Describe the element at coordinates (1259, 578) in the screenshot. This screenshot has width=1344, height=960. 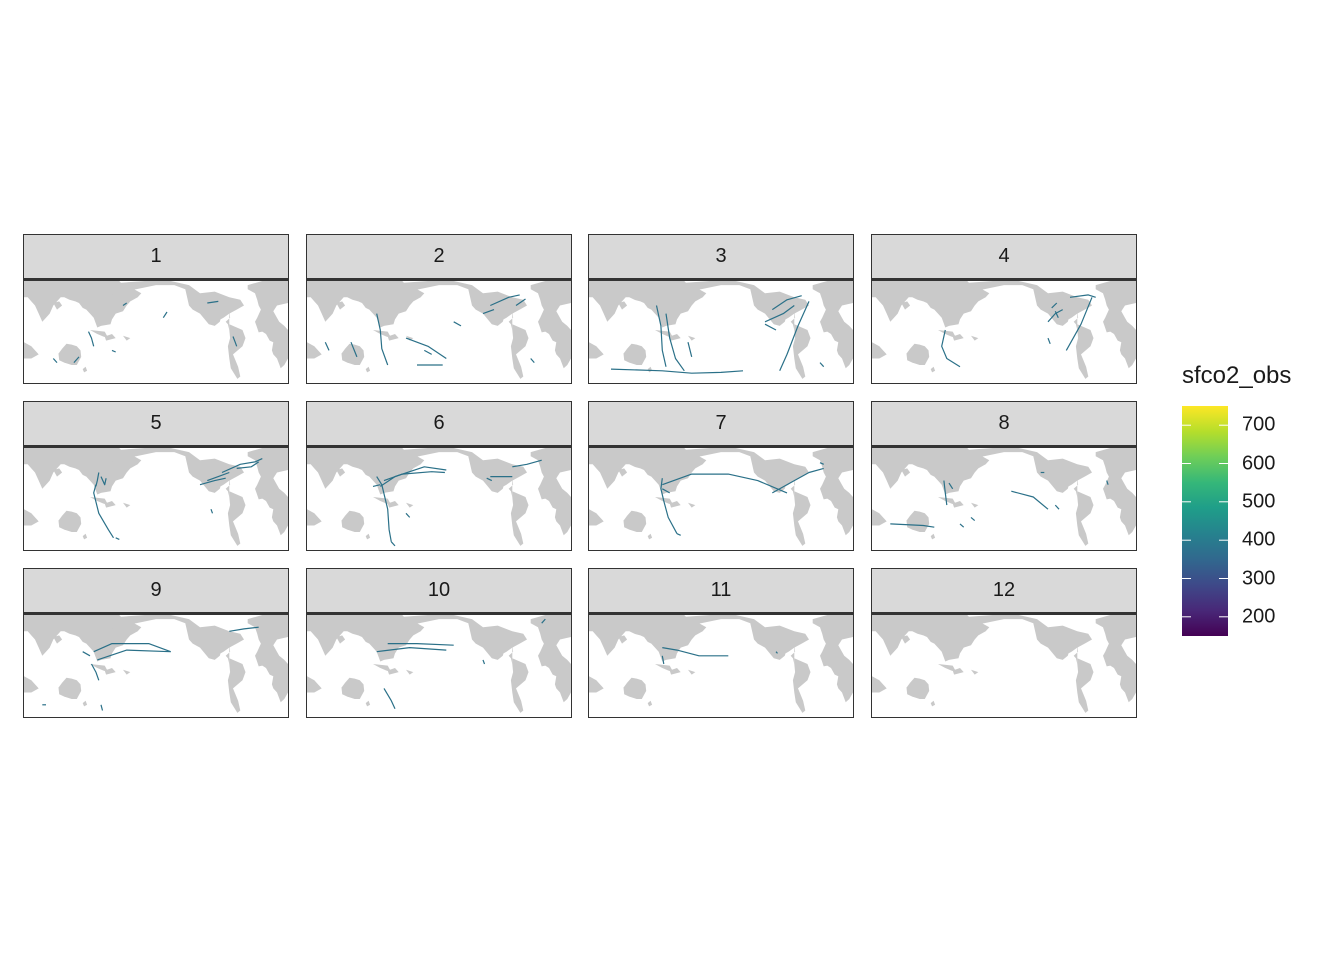
I see `colorbar-tick-label: 300` at that location.